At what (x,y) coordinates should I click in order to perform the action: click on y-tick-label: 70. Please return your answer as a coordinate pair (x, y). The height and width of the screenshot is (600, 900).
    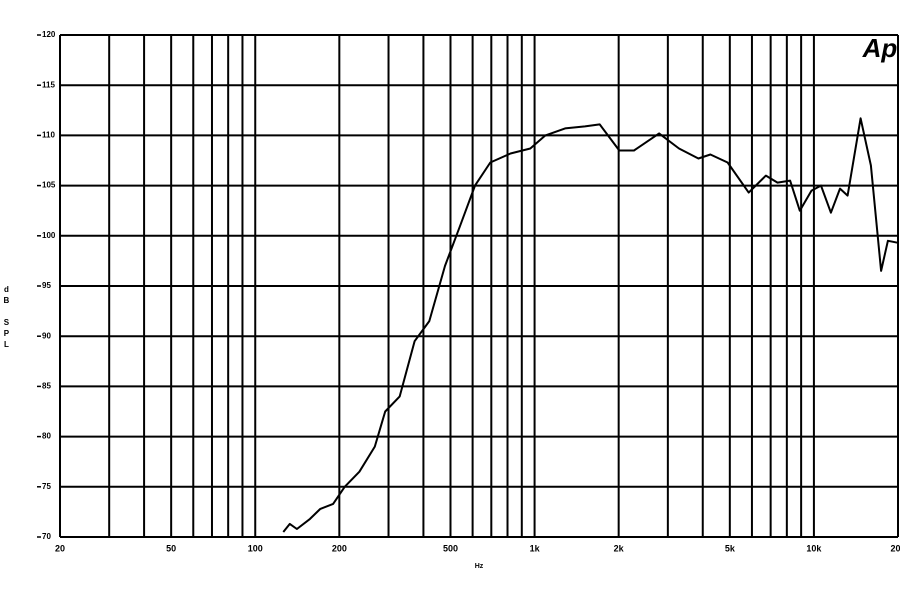
    Looking at the image, I should click on (46, 536).